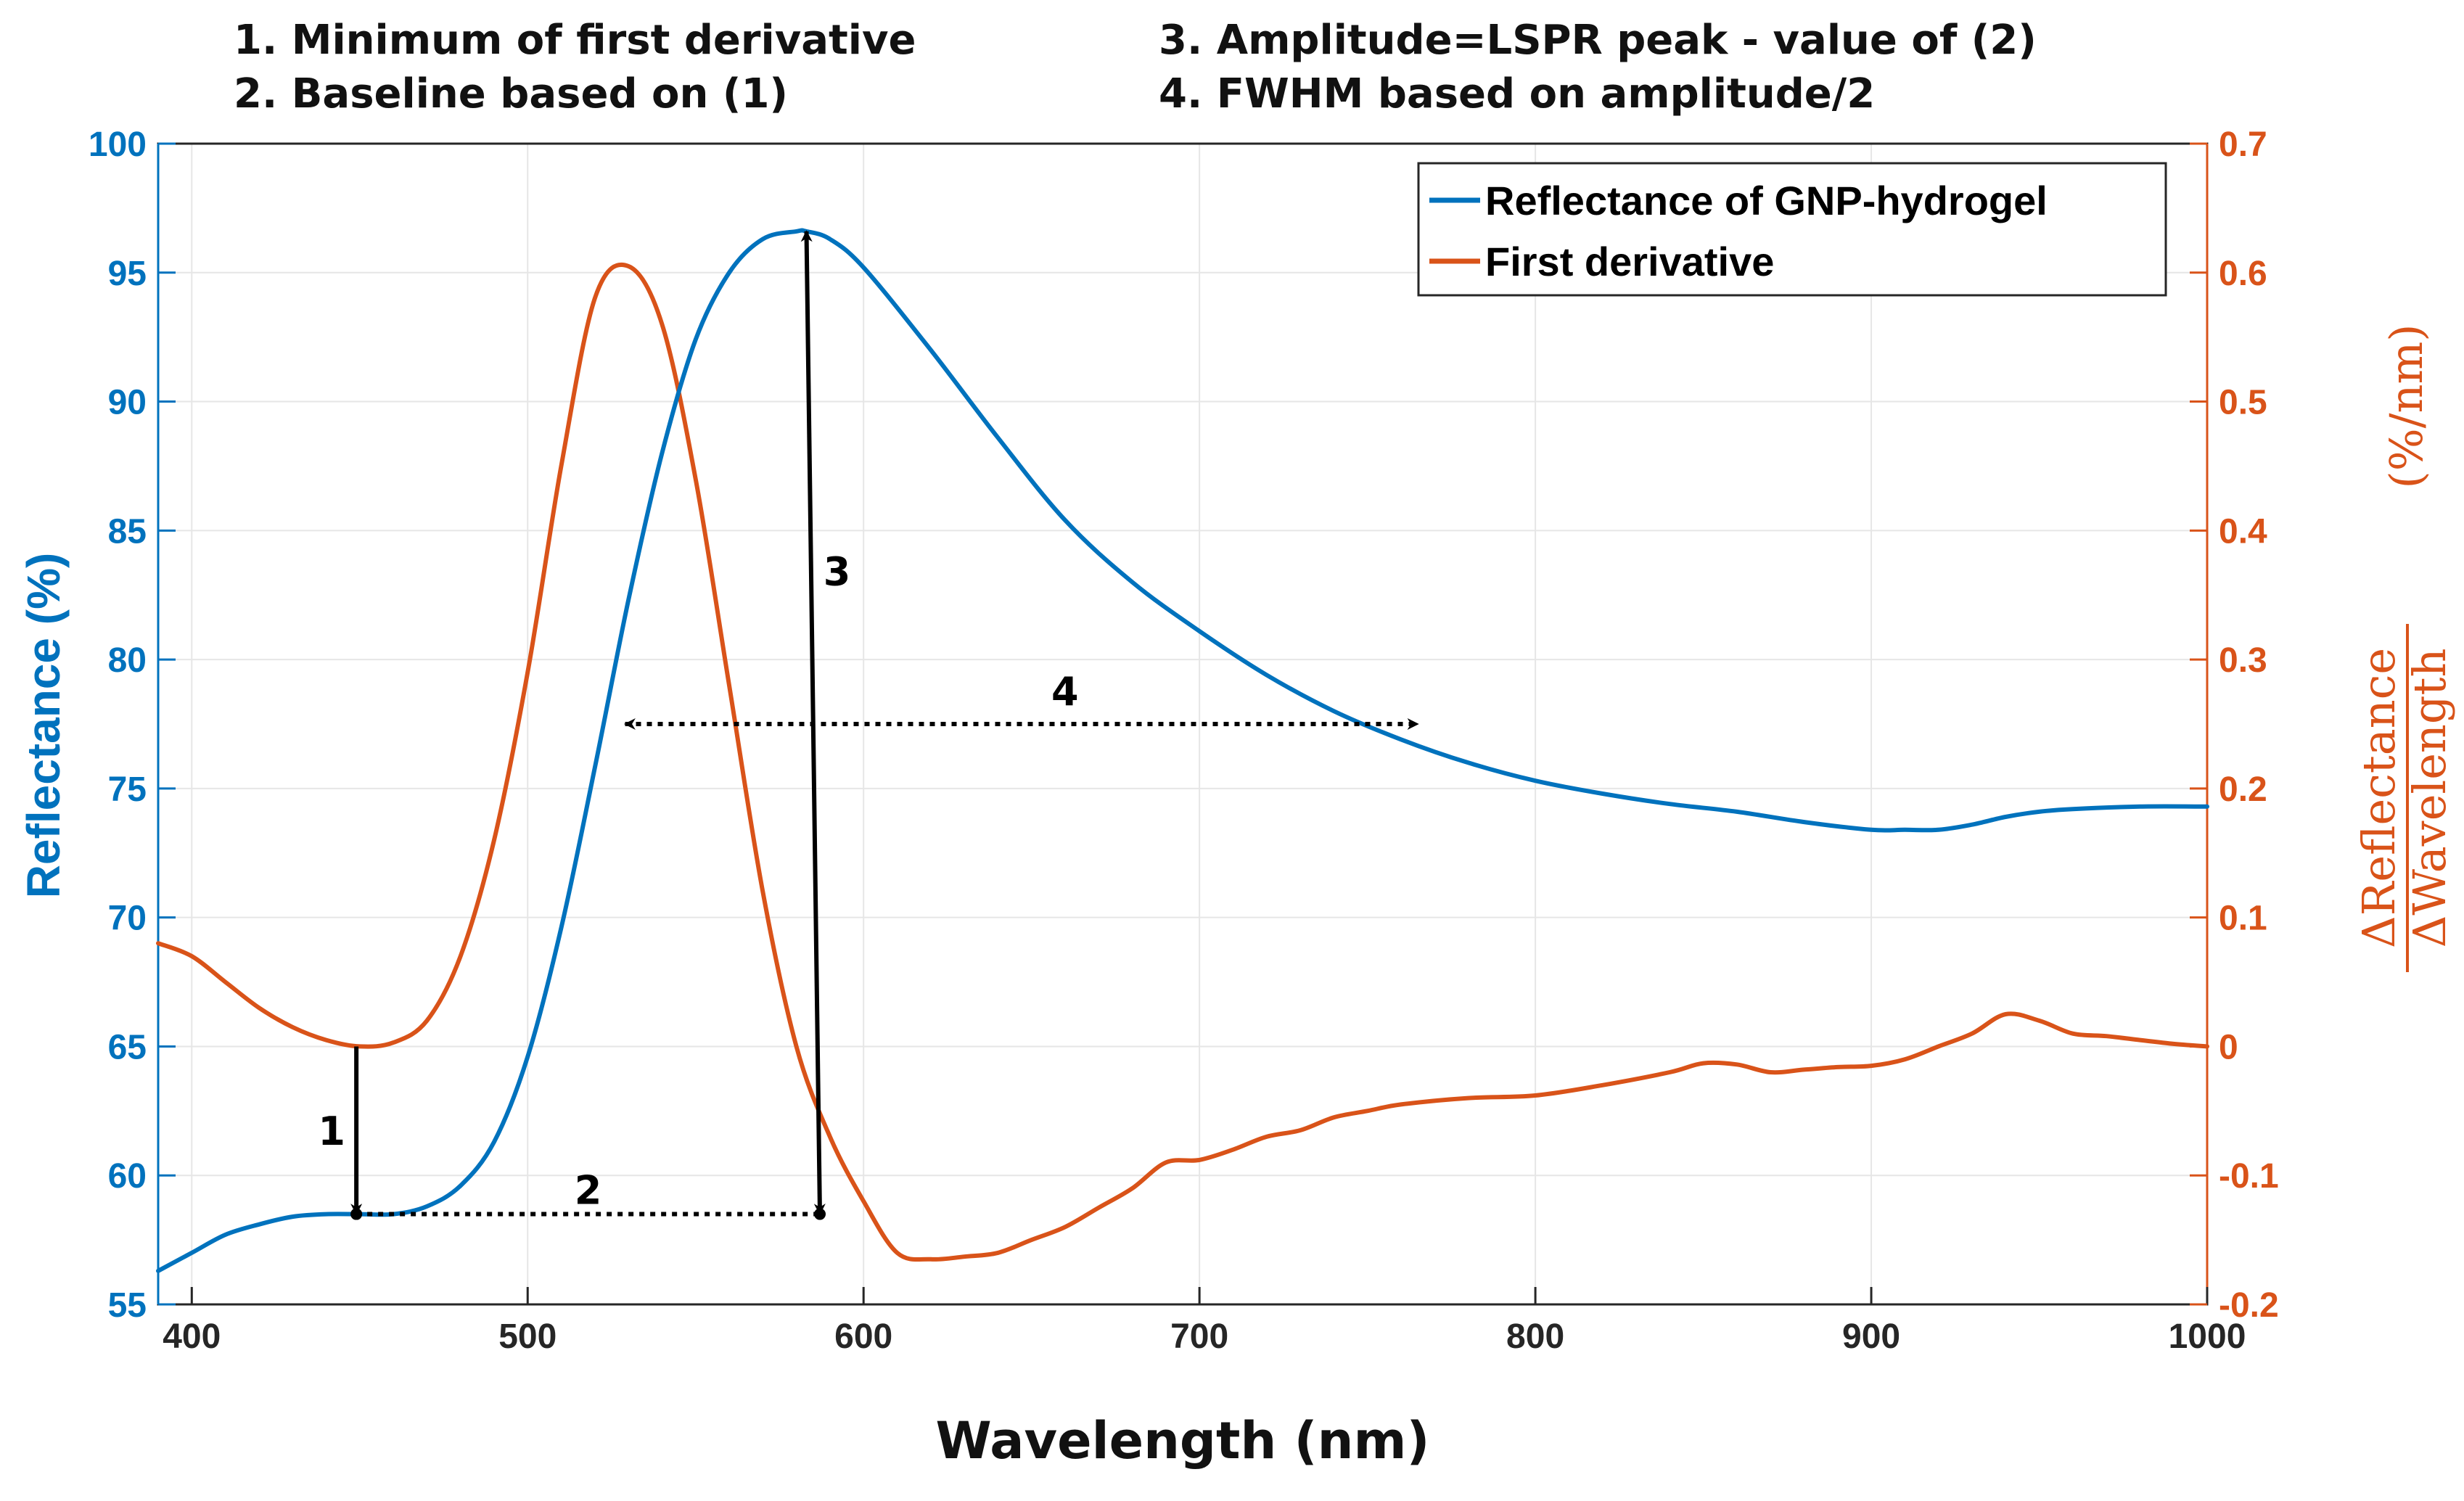 This screenshot has width=2464, height=1501. I want to click on x-axis-label: Wavelength (nm), so click(1183, 1441).